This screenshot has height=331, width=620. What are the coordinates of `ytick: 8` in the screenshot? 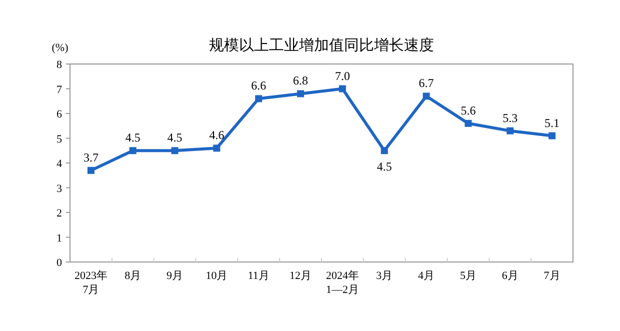 It's located at (59, 65).